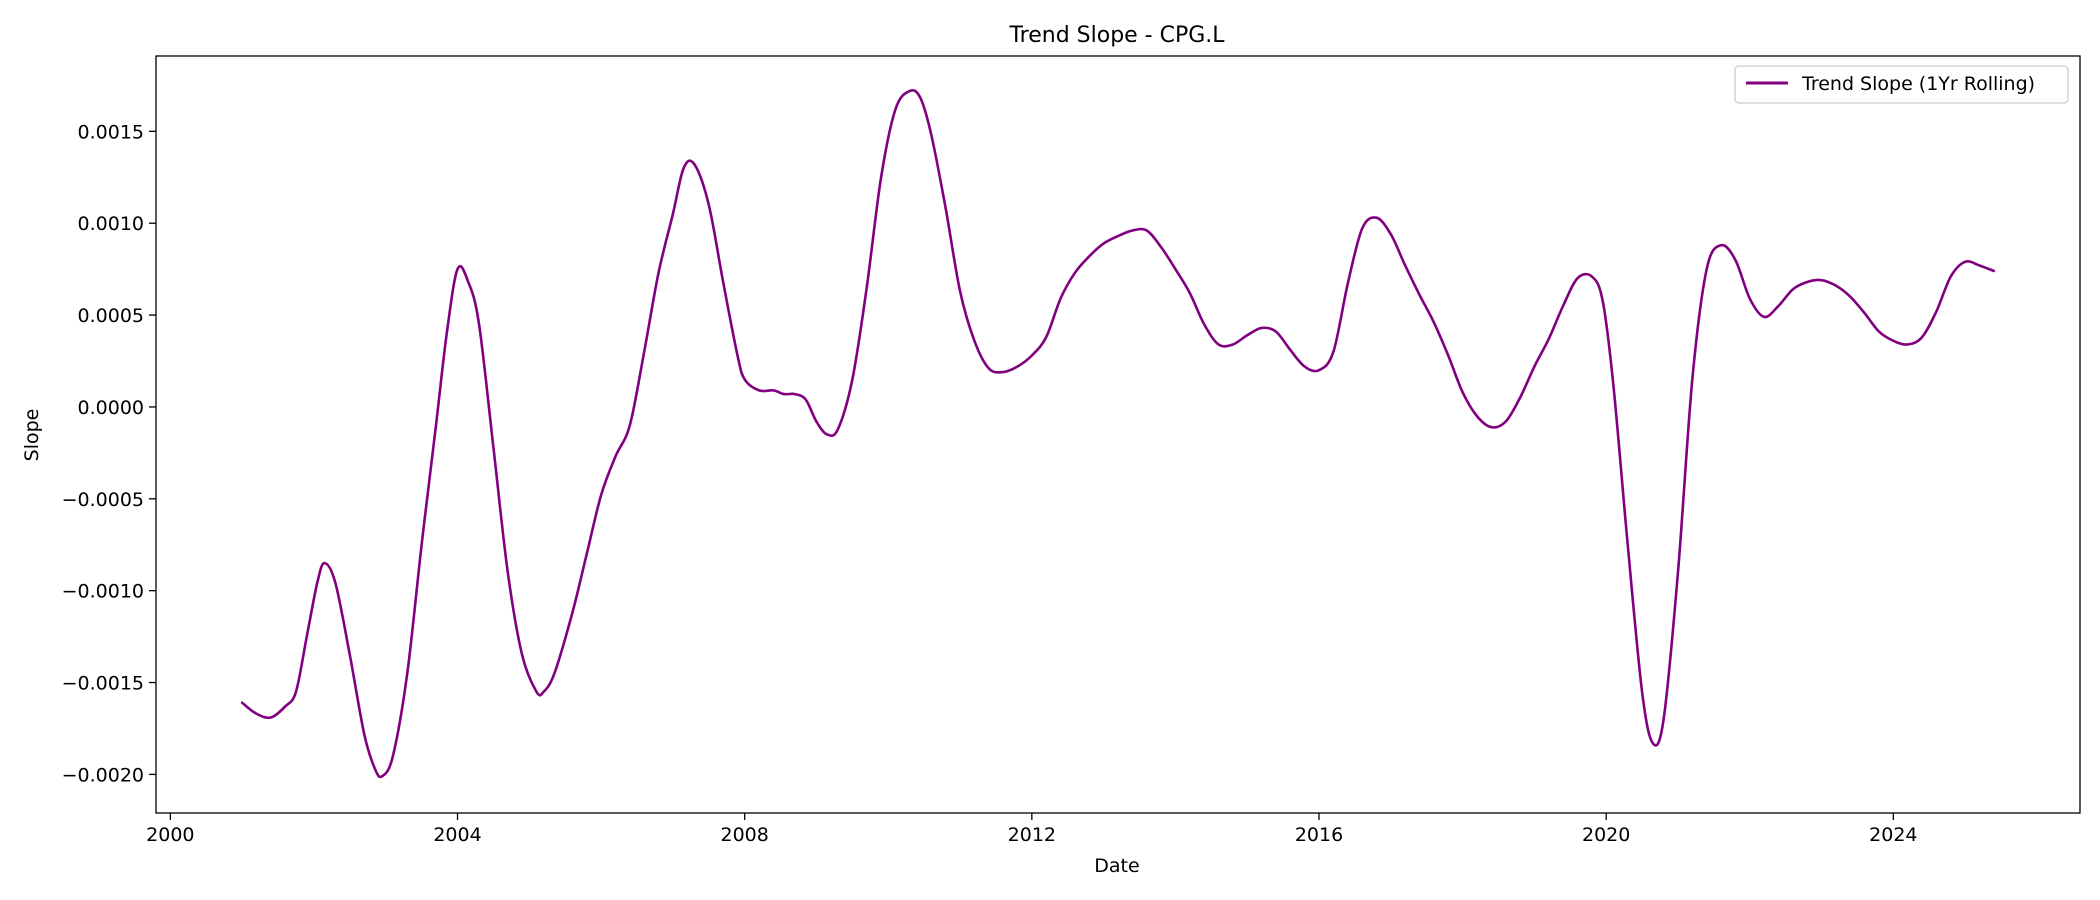 The height and width of the screenshot is (900, 2100). I want to click on legend: Trend Slope (1Yr Rolling), so click(1901, 84).